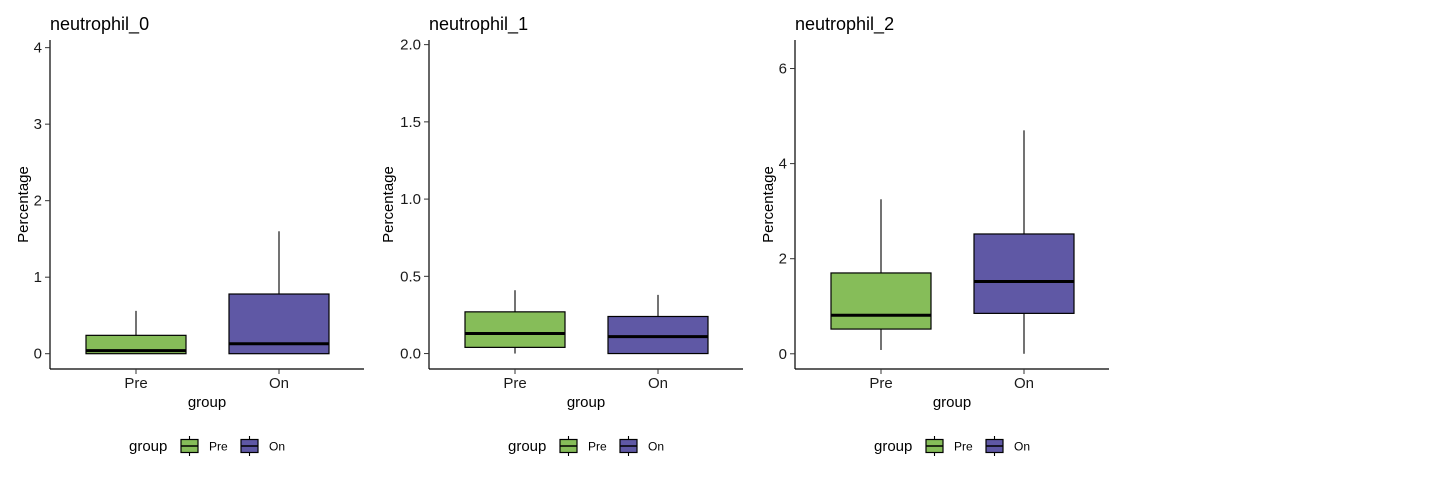  I want to click on panel-title: neutrophil_0, so click(99, 24).